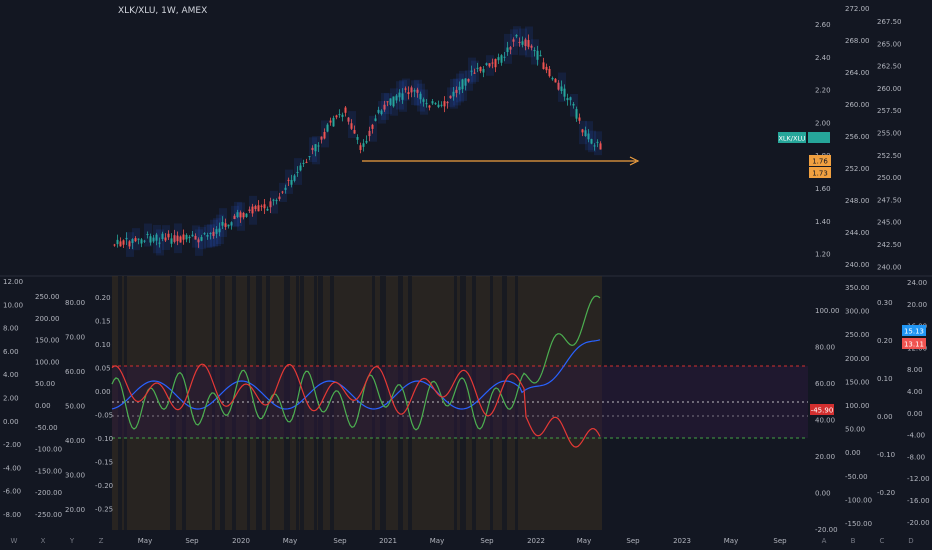  What do you see at coordinates (857, 169) in the screenshot?
I see `price-axis-right-label: 252.00` at bounding box center [857, 169].